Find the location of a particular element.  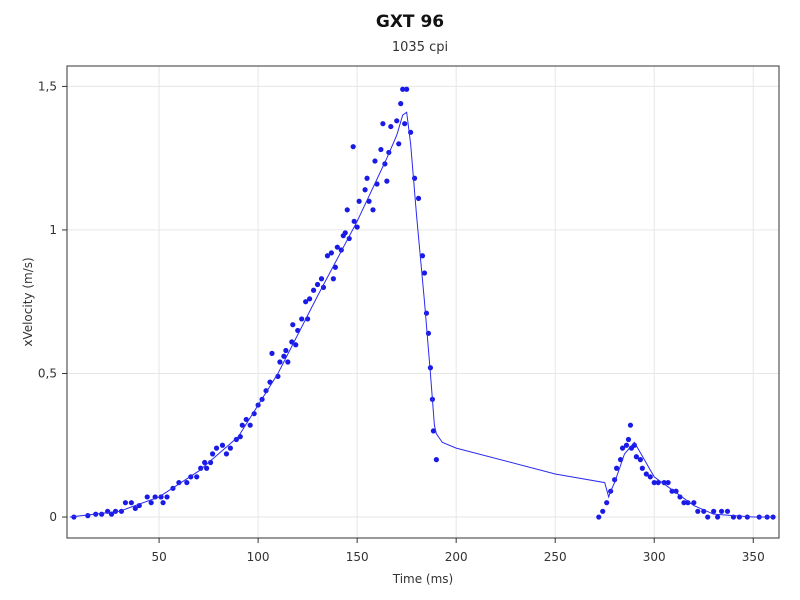

y-tick-label: 1,5 is located at coordinates (47, 86).